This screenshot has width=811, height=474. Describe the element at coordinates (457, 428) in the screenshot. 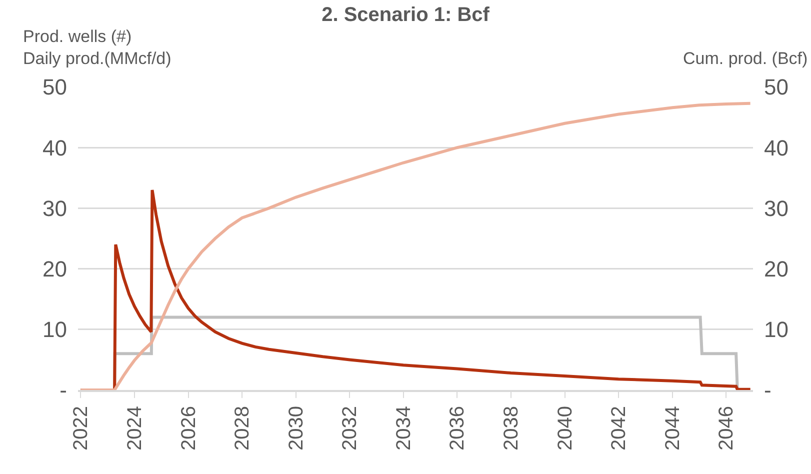

I see `x-tick-label: 2036` at that location.